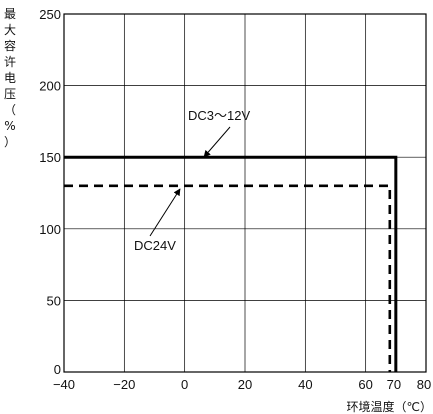 The image size is (433, 414). I want to click on x-tick-label: 70, so click(394, 384).